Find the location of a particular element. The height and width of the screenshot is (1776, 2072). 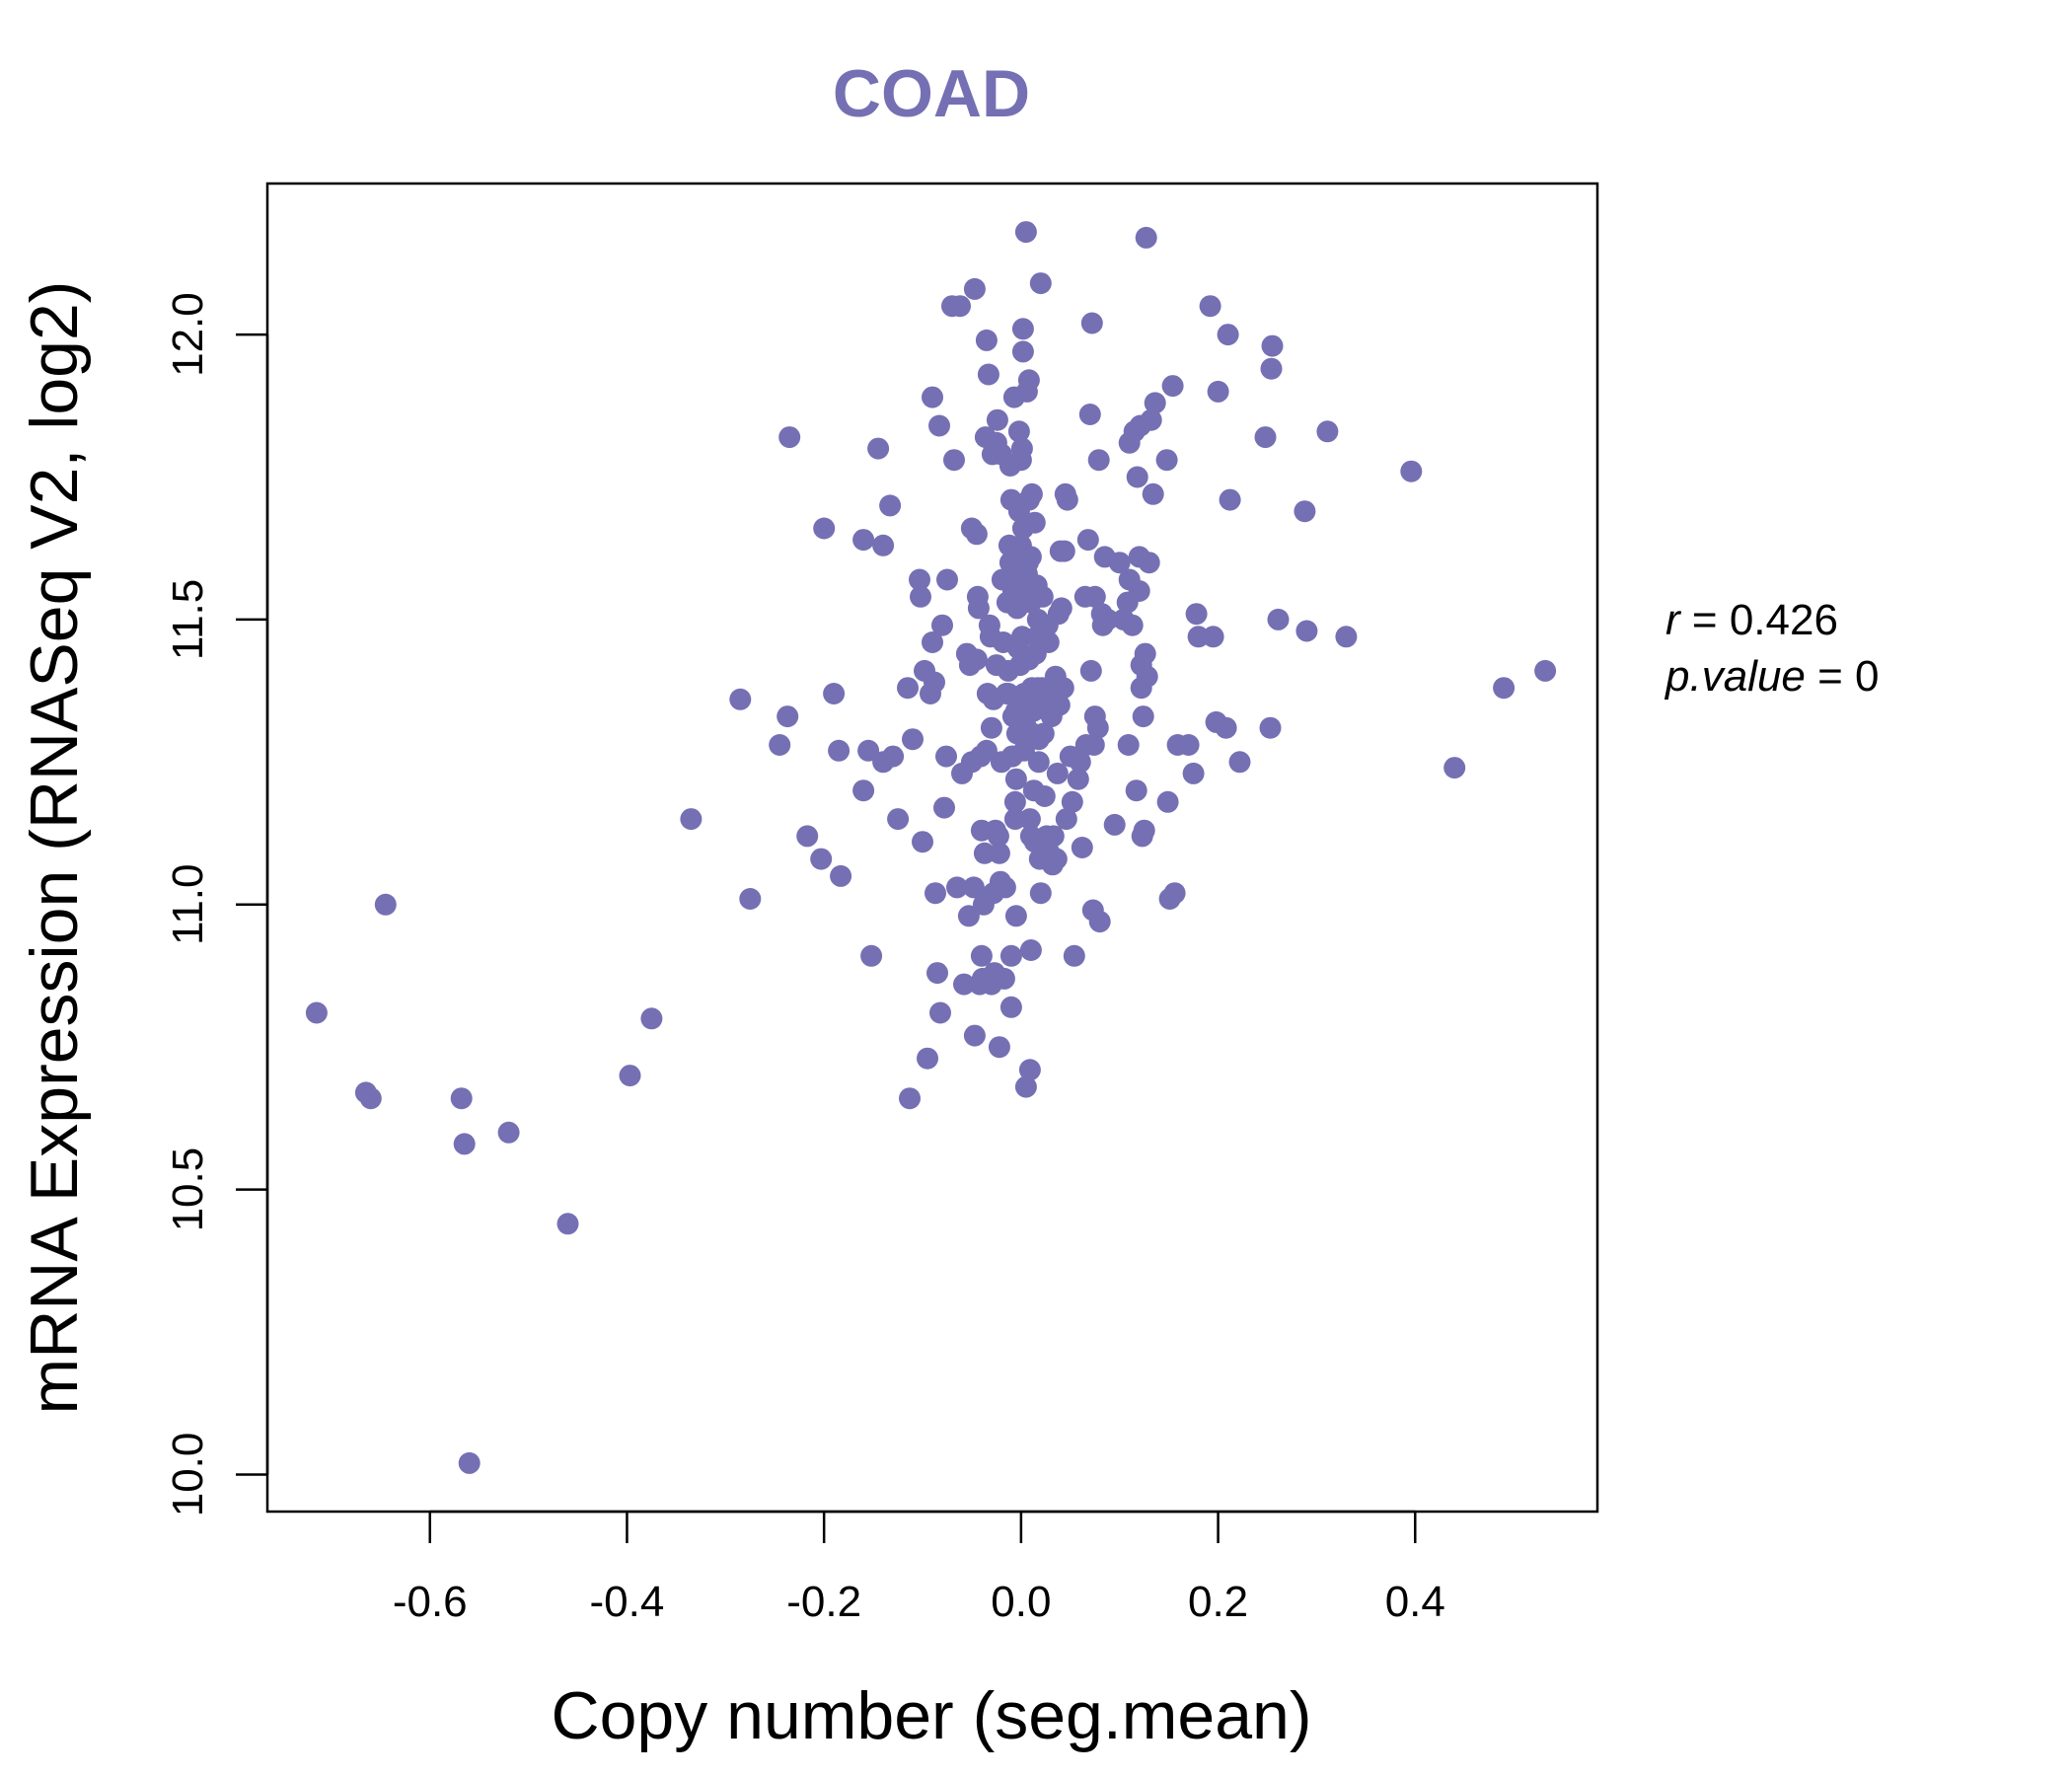

y-tick-label: 11.5 is located at coordinates (188, 620).